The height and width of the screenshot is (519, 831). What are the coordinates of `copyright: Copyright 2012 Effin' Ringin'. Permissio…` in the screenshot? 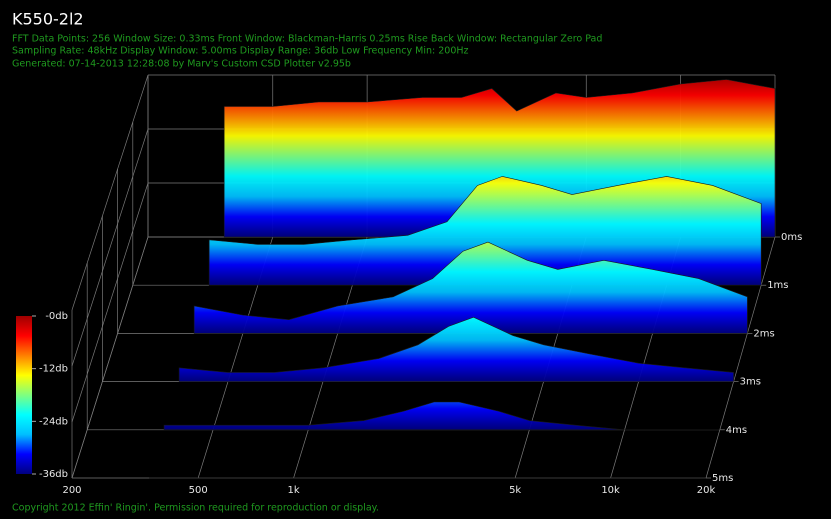 It's located at (195, 508).